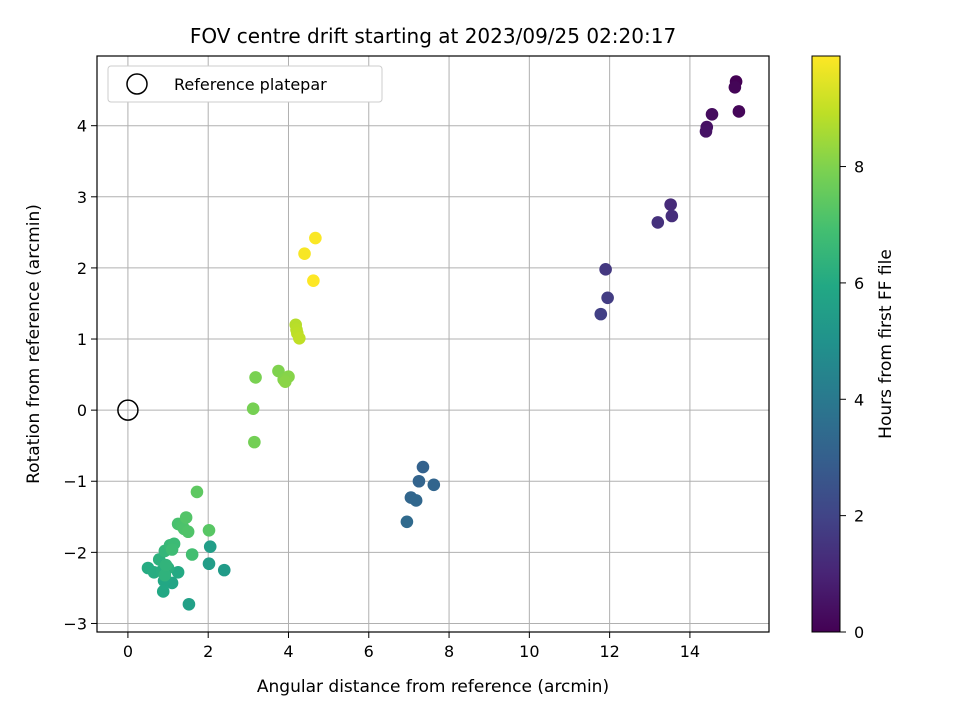 This screenshot has height=720, width=960. What do you see at coordinates (288, 651) in the screenshot?
I see `x-tick-label: 4` at bounding box center [288, 651].